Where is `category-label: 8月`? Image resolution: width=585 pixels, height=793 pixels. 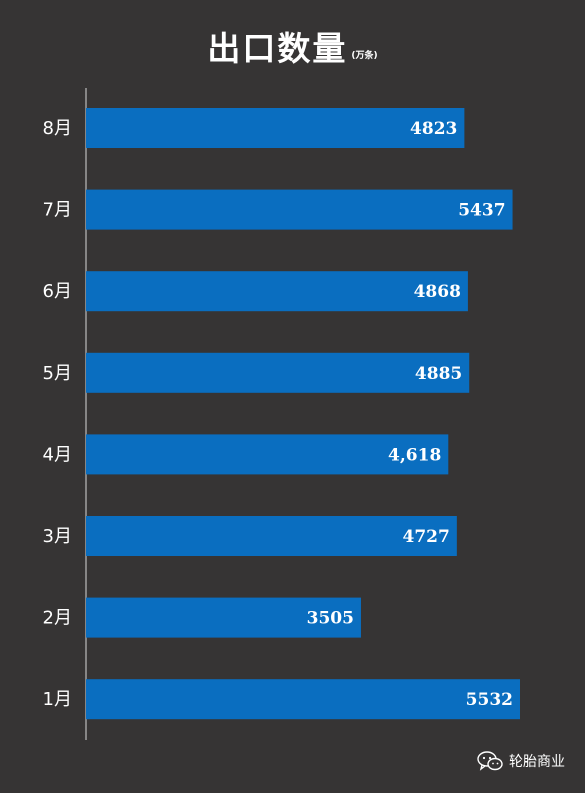 category-label: 8月 is located at coordinates (57, 128).